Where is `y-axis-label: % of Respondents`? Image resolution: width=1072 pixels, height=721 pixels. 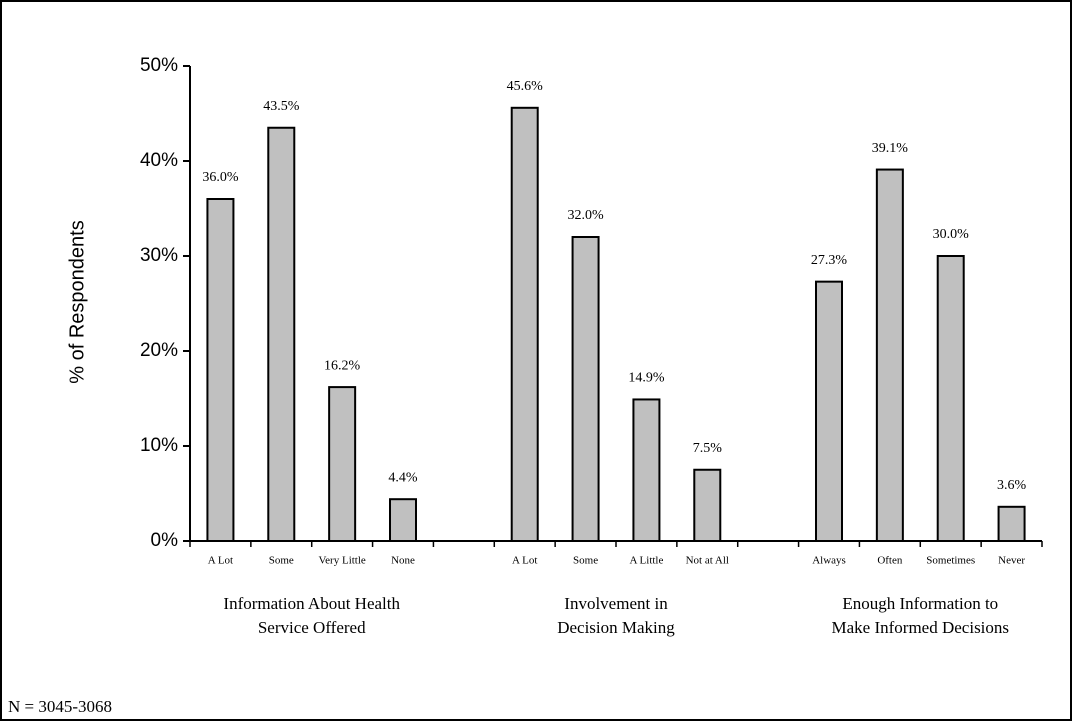 y-axis-label: % of Respondents is located at coordinates (77, 301).